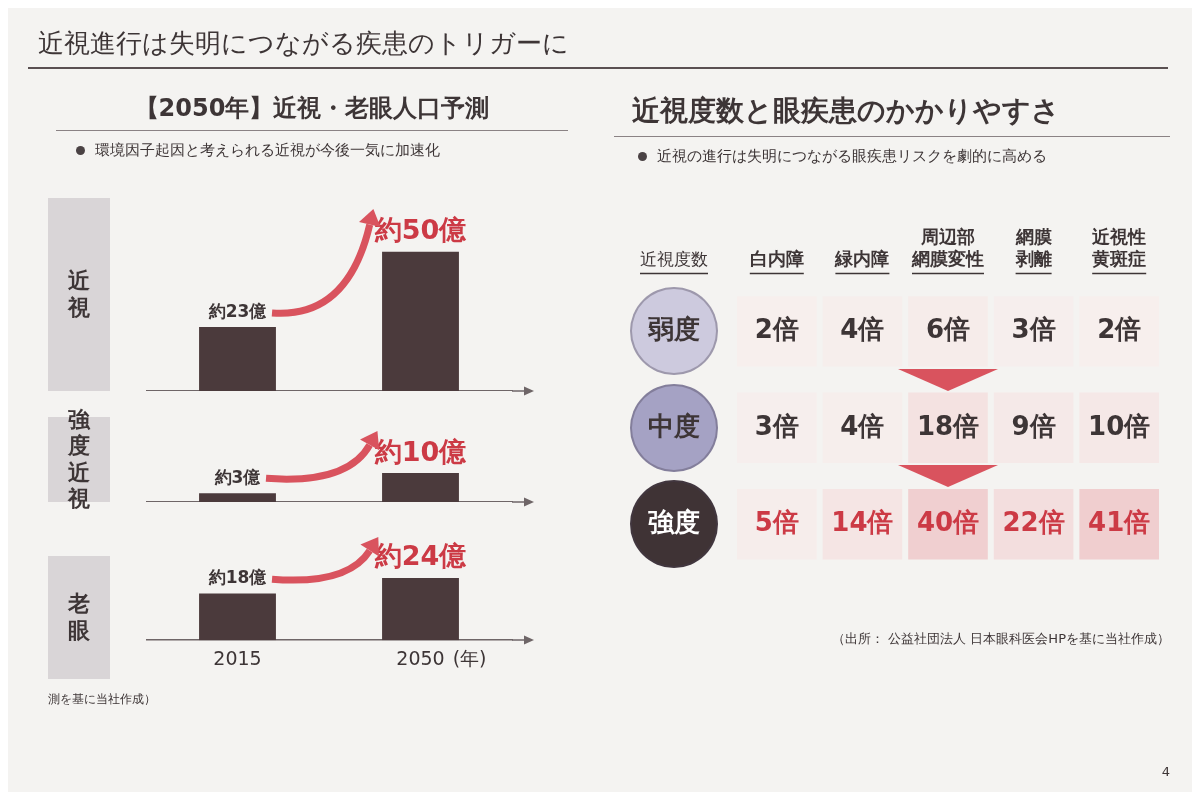  What do you see at coordinates (673, 329) in the screenshot?
I see `y-tick-label: 弱度` at bounding box center [673, 329].